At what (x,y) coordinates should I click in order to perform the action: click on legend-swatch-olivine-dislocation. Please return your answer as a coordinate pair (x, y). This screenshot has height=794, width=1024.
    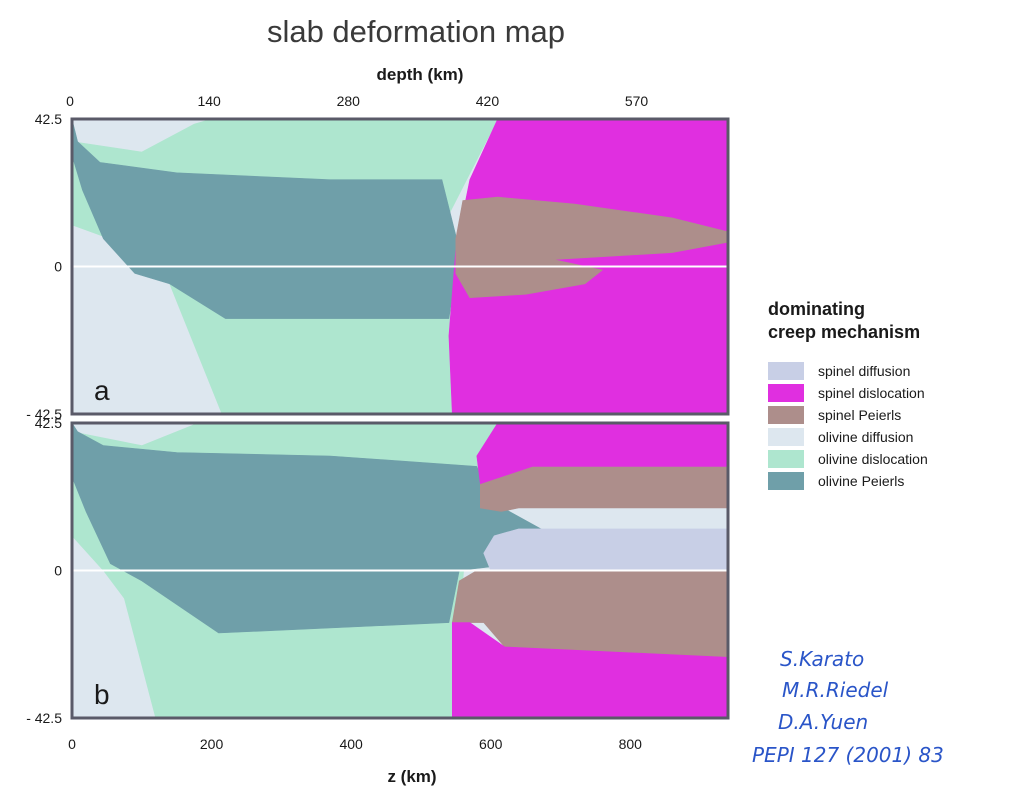
    Looking at the image, I should click on (786, 459).